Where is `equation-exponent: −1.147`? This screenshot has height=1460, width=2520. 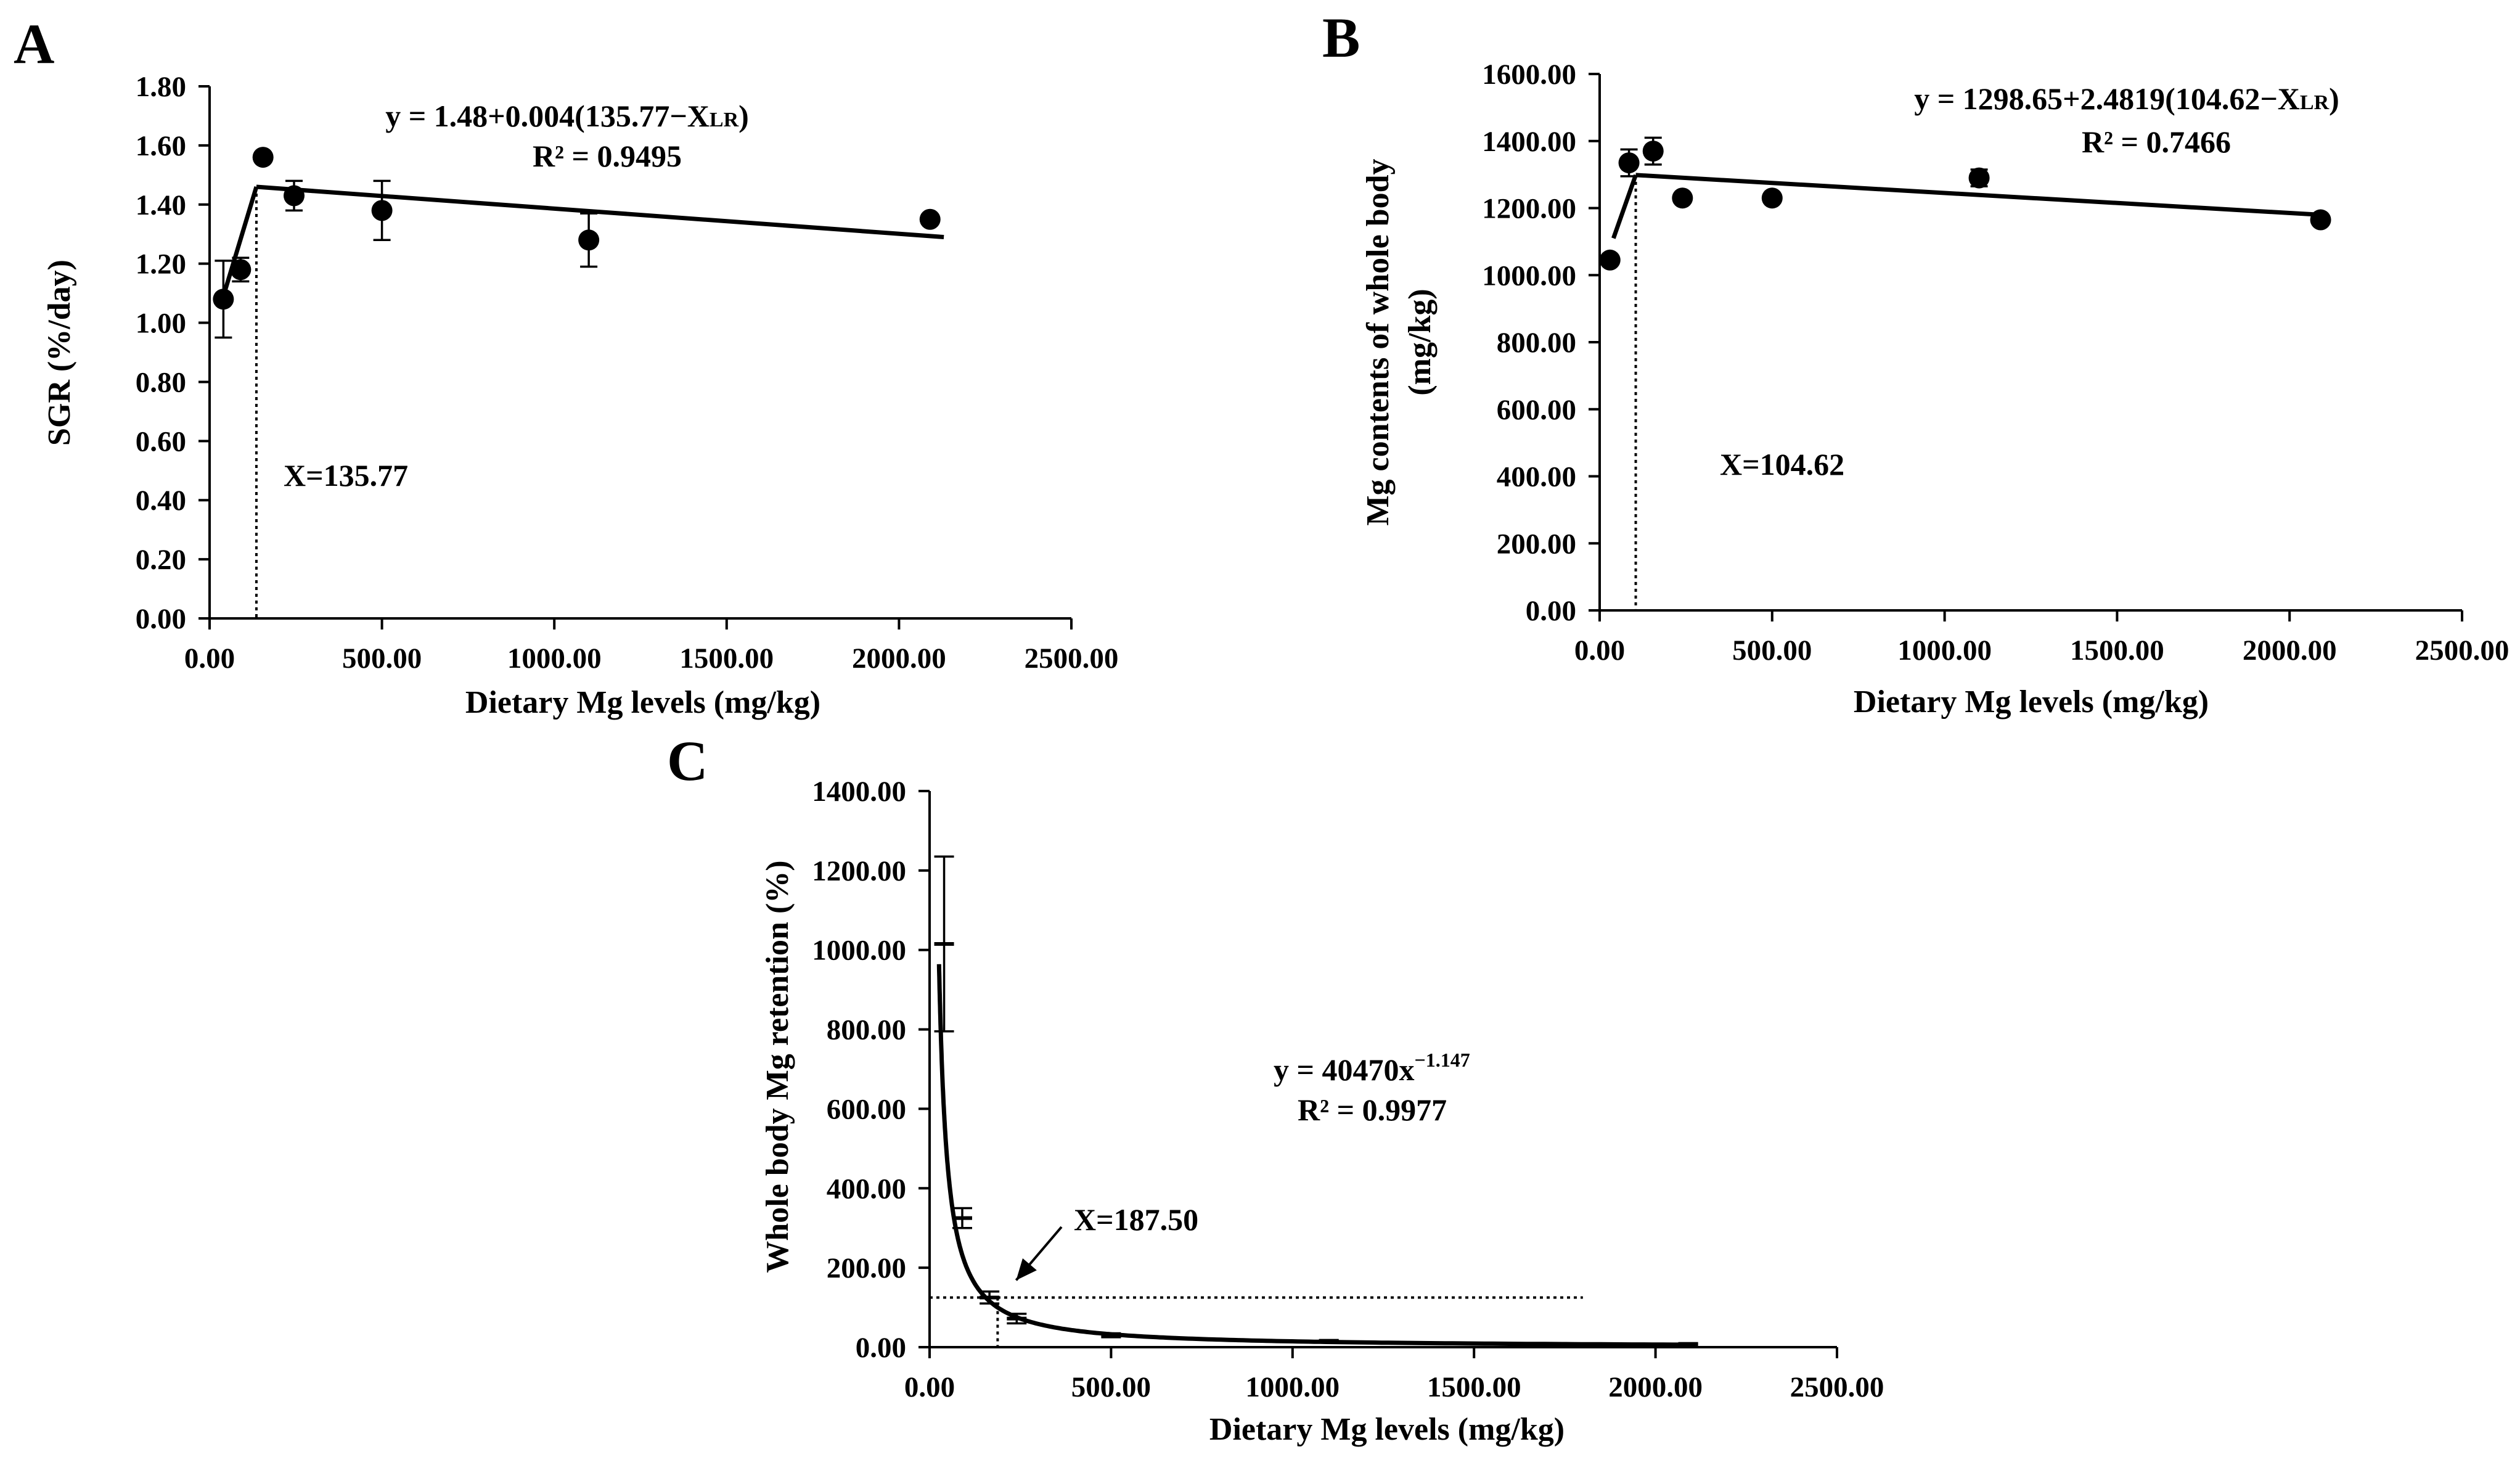
equation-exponent: −1.147 is located at coordinates (1442, 1060).